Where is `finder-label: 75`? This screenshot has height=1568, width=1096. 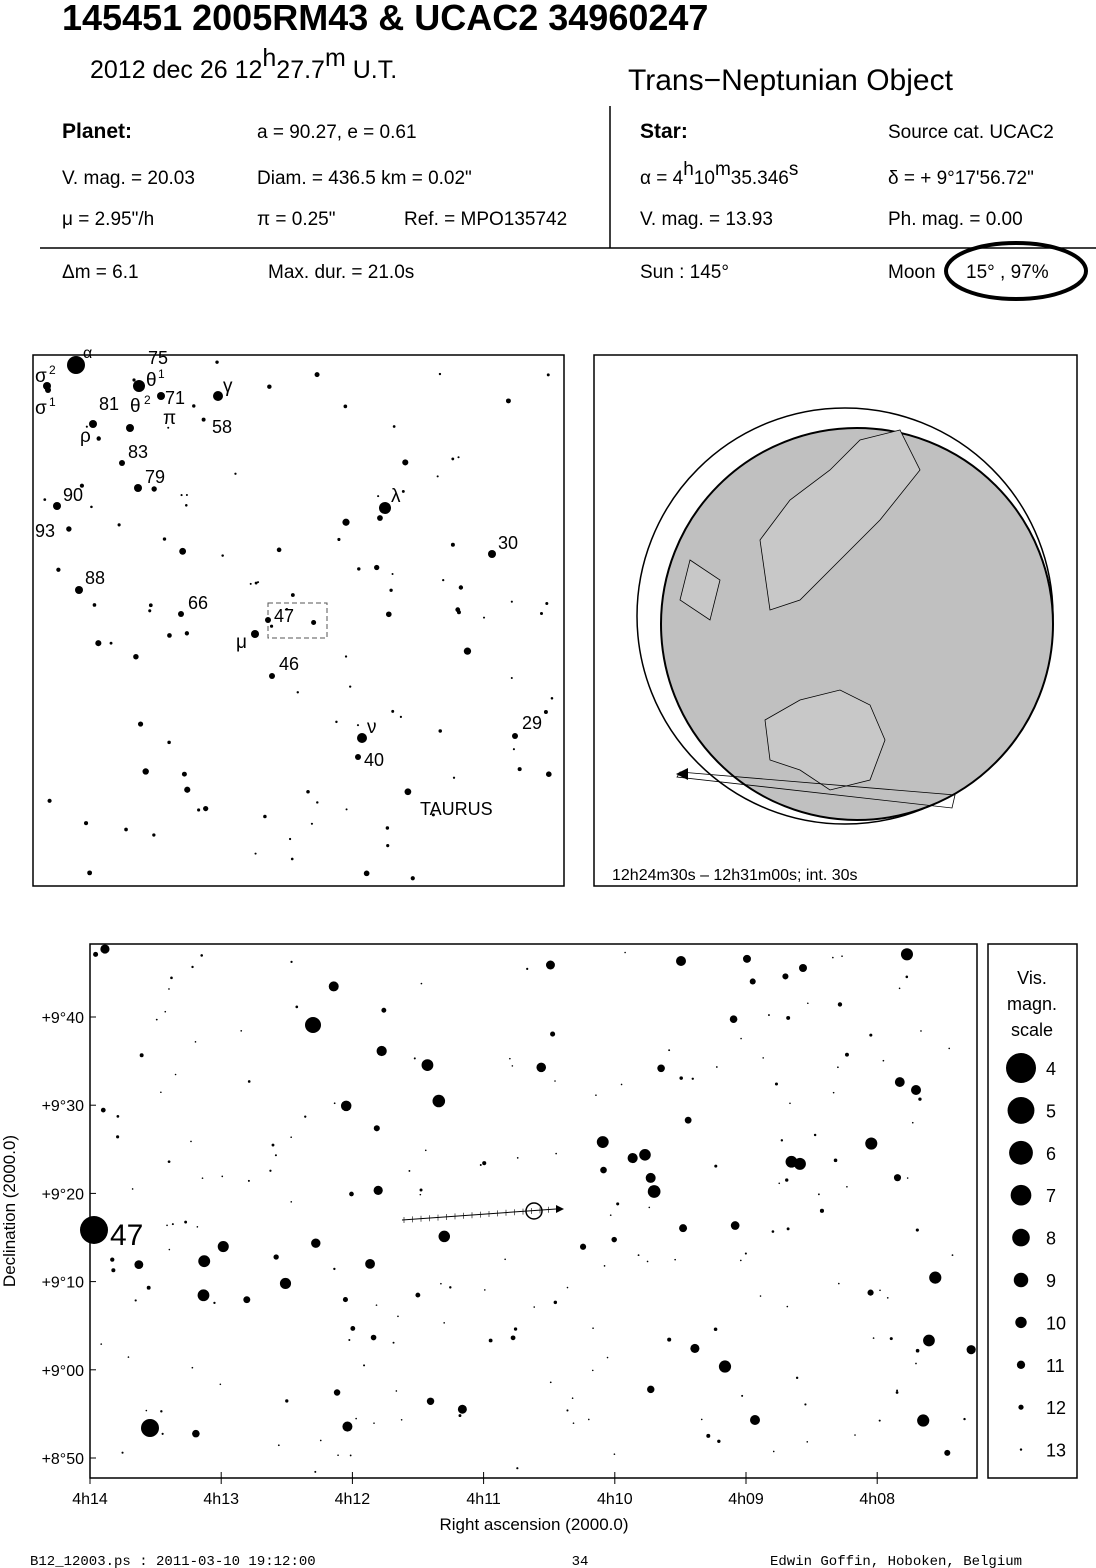 finder-label: 75 is located at coordinates (158, 358).